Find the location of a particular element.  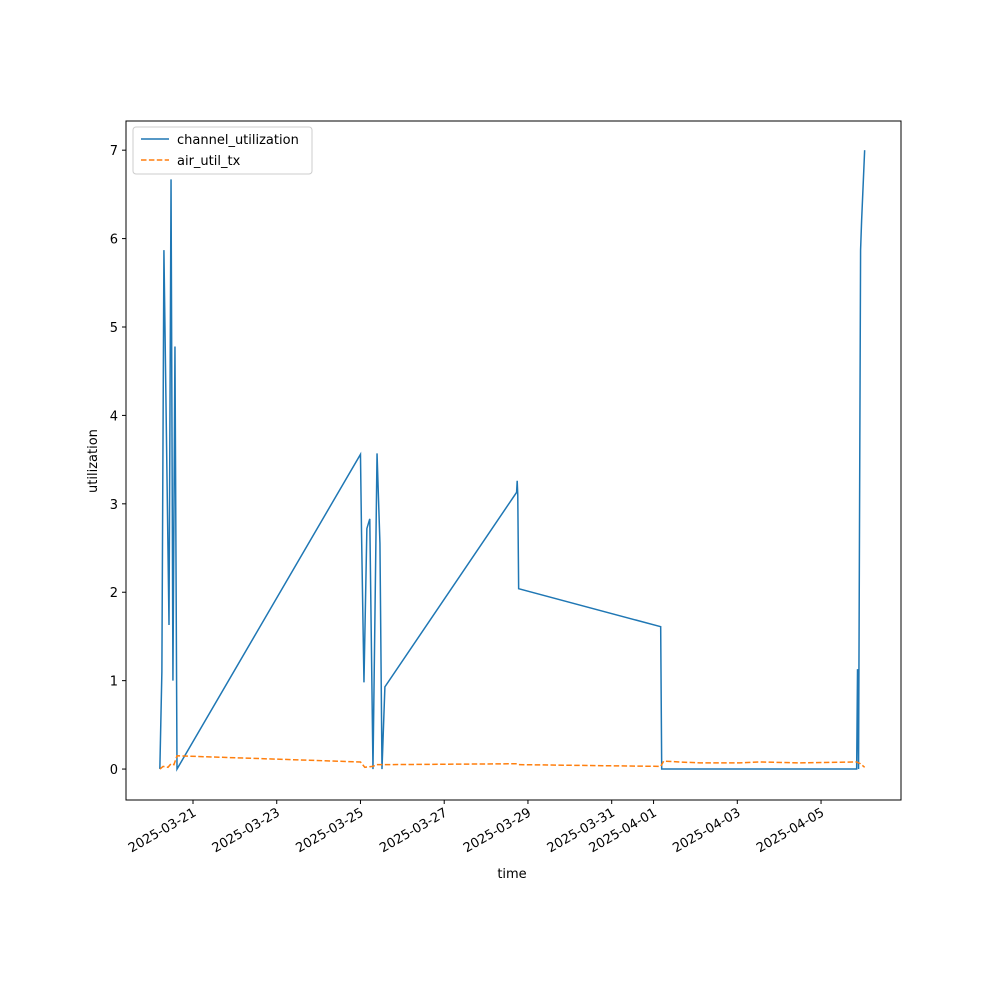

y-axis-label: utilization is located at coordinates (93, 461).